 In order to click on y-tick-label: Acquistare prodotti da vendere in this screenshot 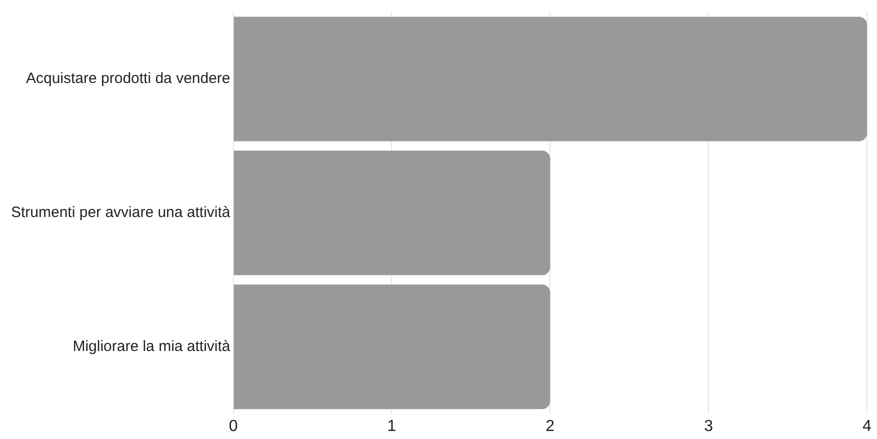, I will do `click(128, 79)`.